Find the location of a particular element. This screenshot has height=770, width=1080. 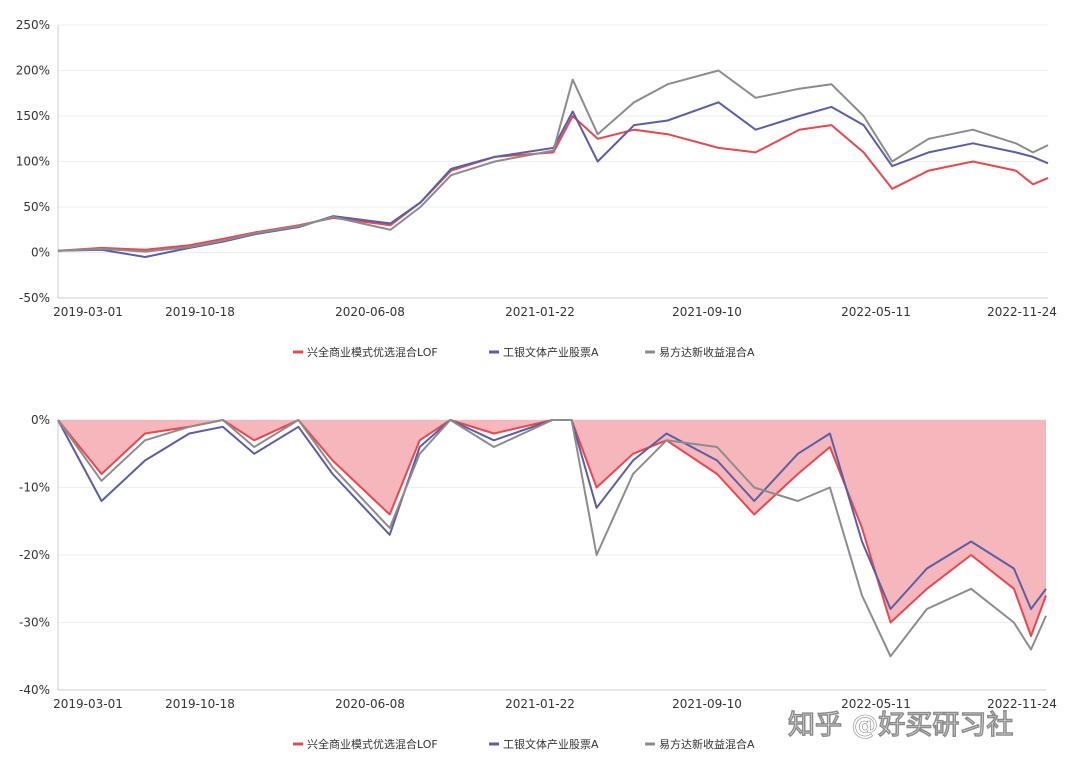

y-tick-label: 150% is located at coordinates (33, 116).